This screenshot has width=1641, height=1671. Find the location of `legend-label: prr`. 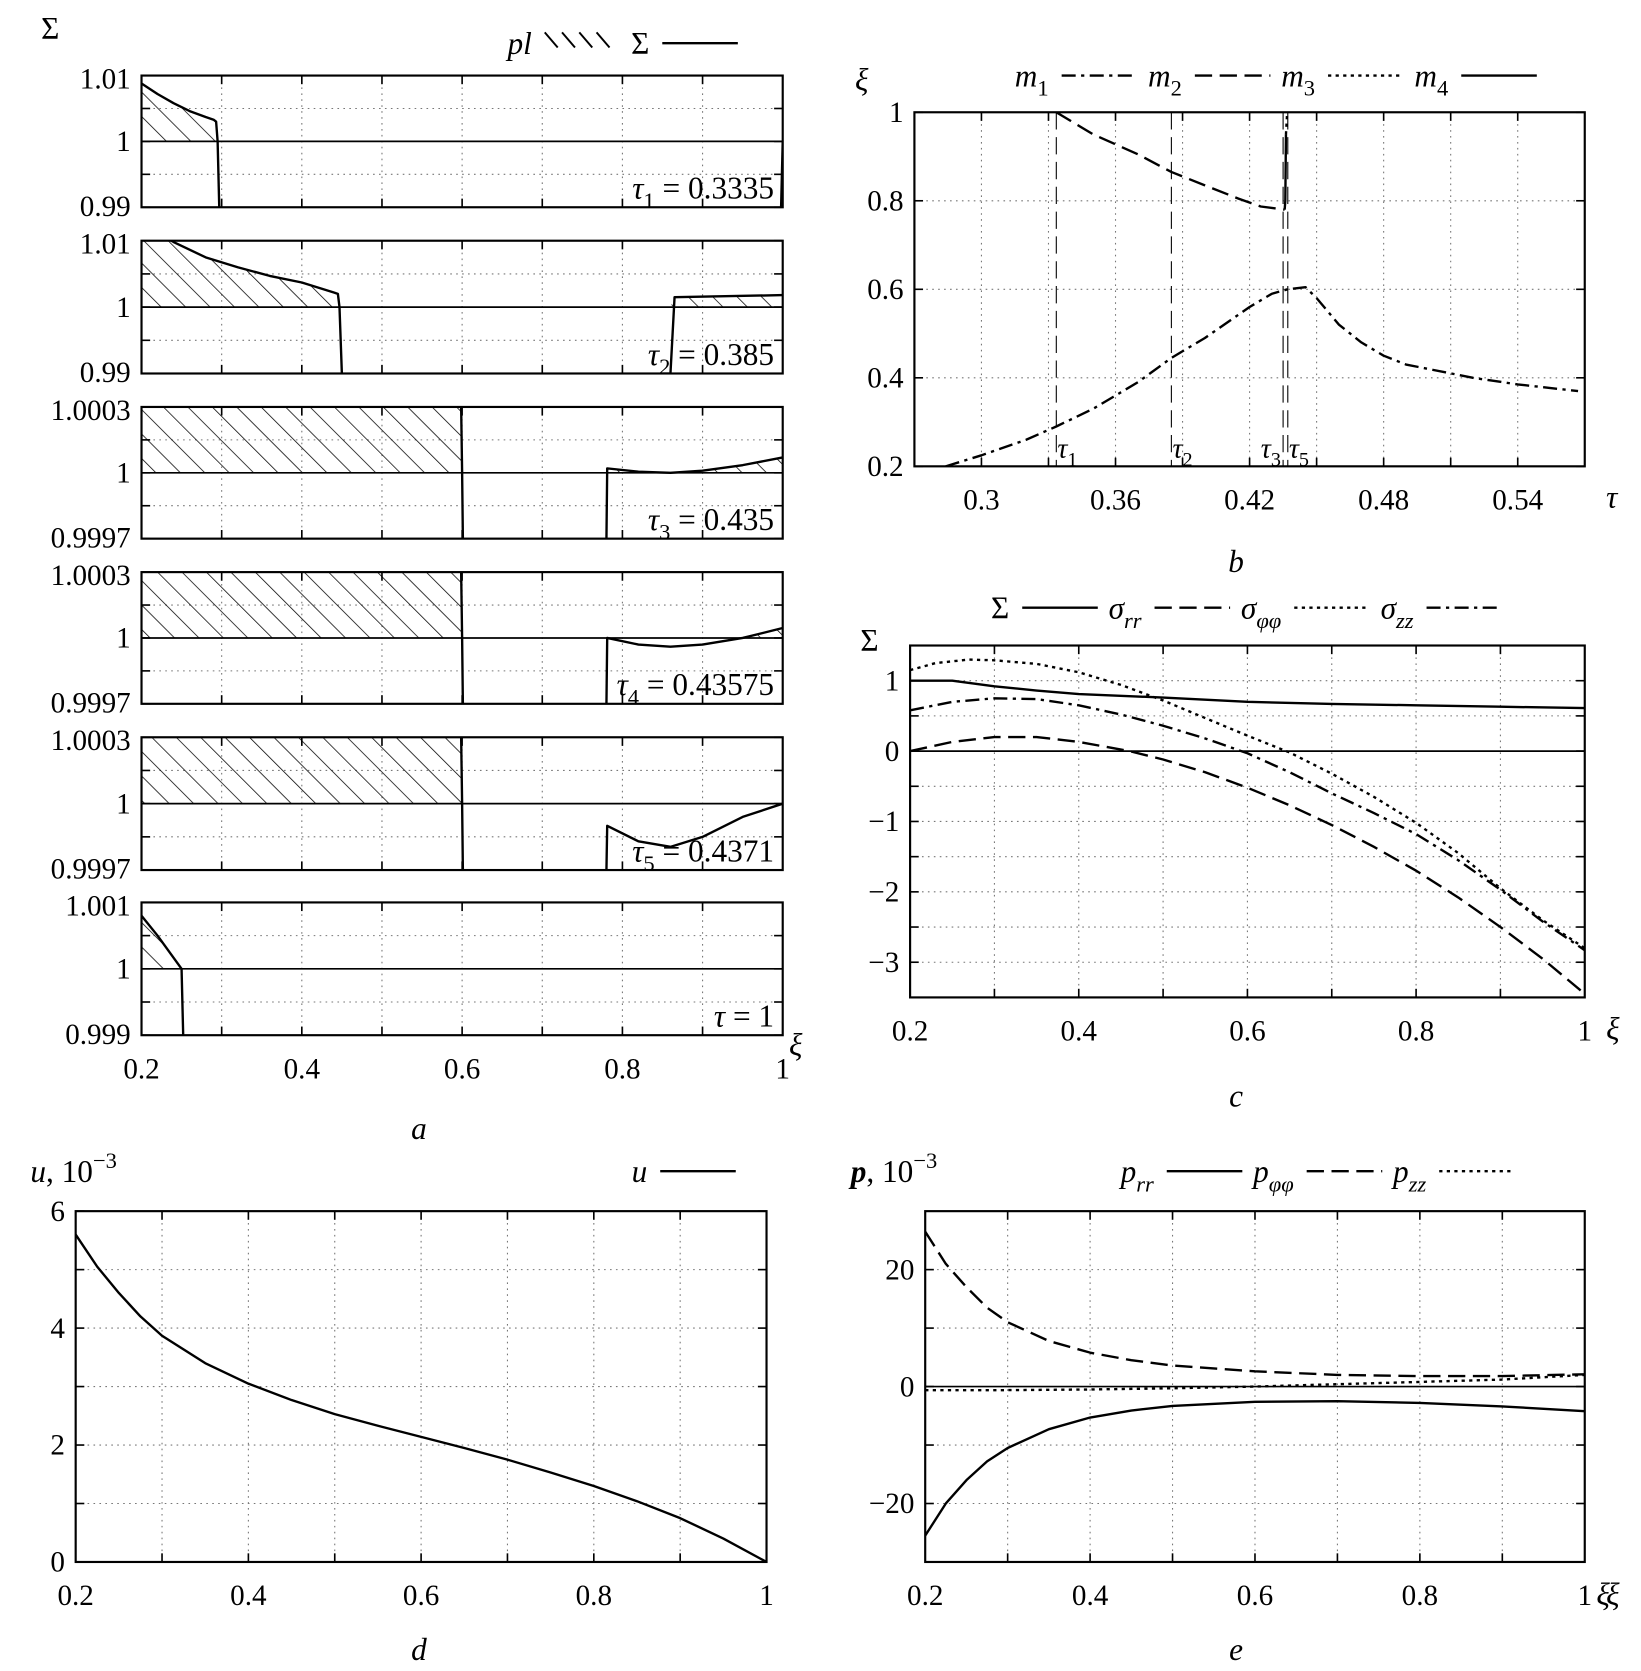

legend-label: prr is located at coordinates (1136, 1175).